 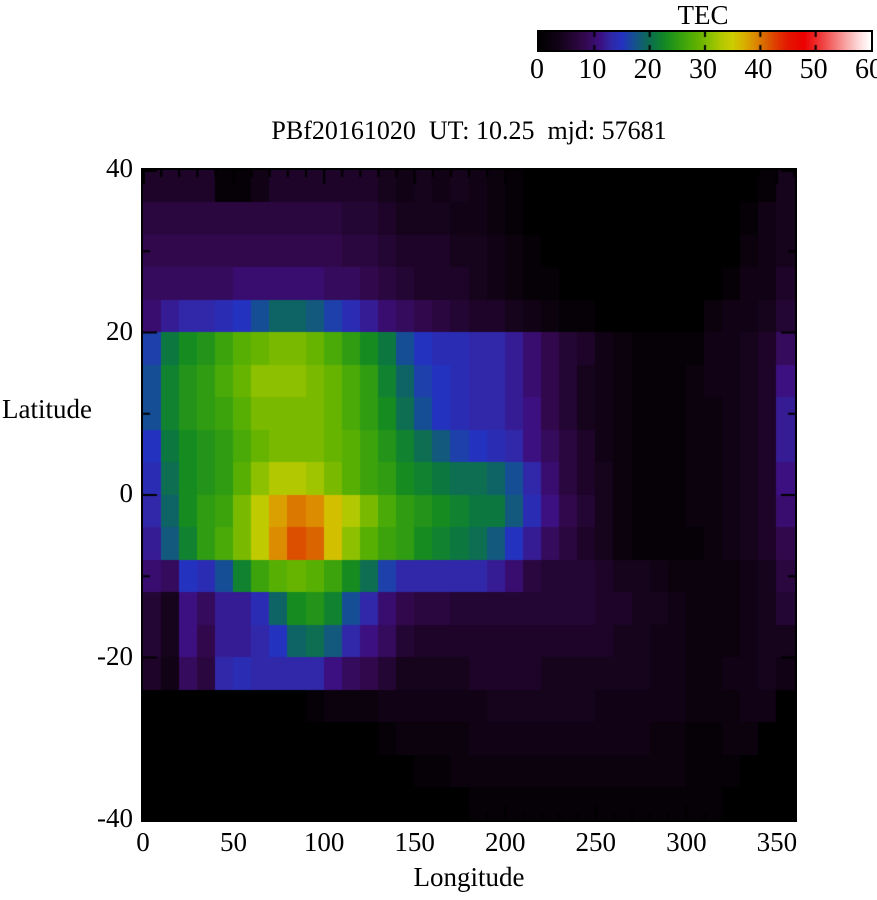 I want to click on colorbar-tick-label: 50, so click(x=813, y=69).